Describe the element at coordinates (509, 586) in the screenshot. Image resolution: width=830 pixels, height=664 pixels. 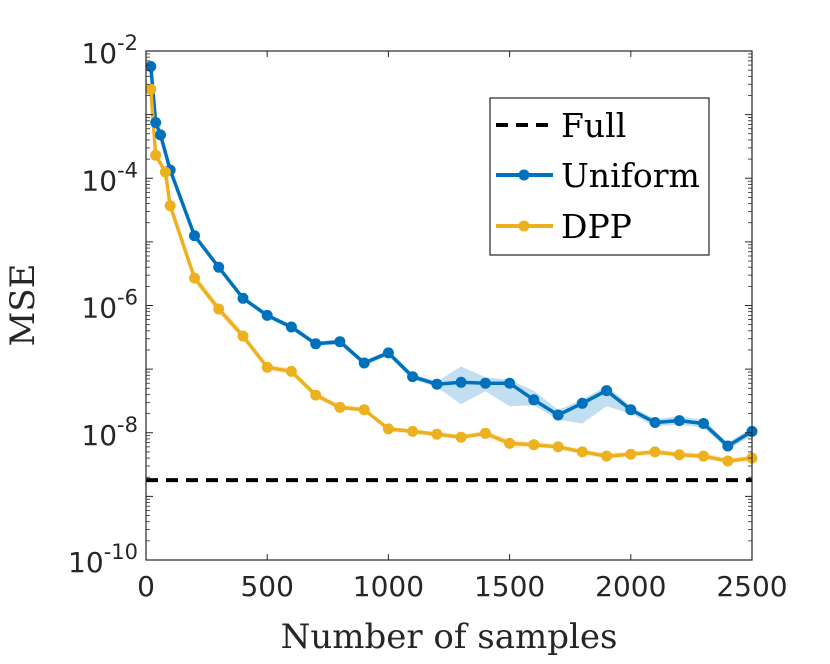
I see `x-tick-label-1500: 1500` at that location.